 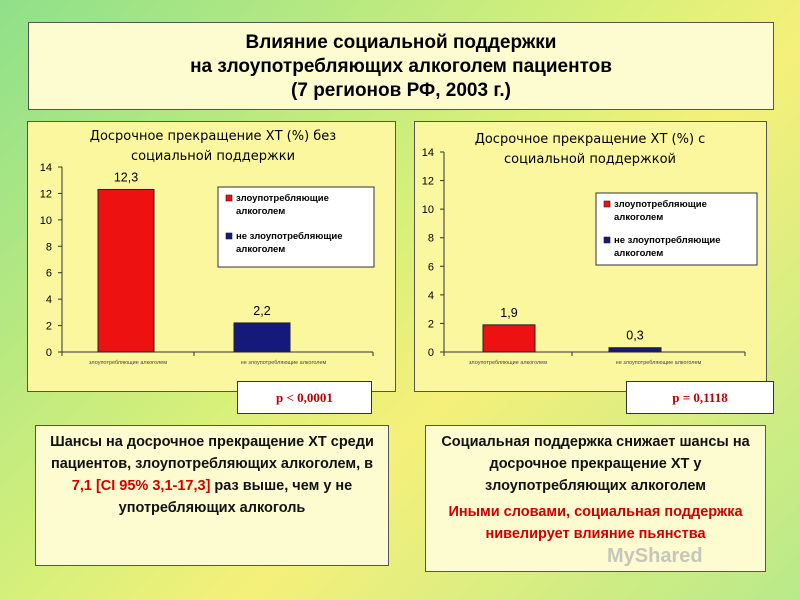 I want to click on slide-title-line-2: на злоупотребляющих алкоголем пациентов, so click(x=401, y=66).